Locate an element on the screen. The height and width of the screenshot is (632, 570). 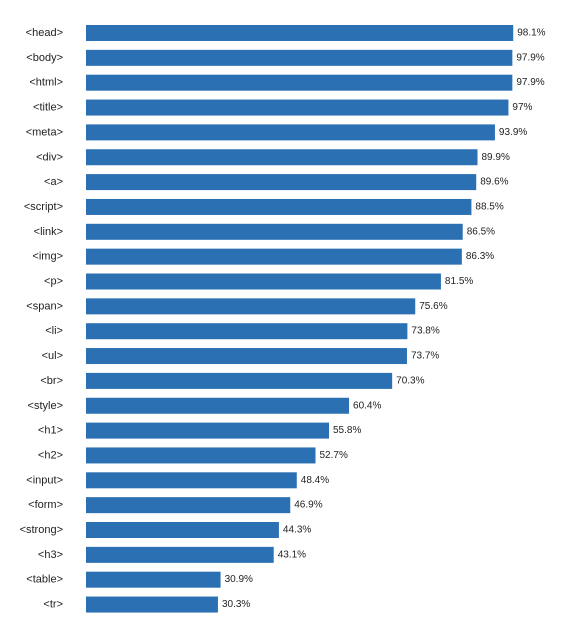
category-label: <strong> is located at coordinates (41, 530).